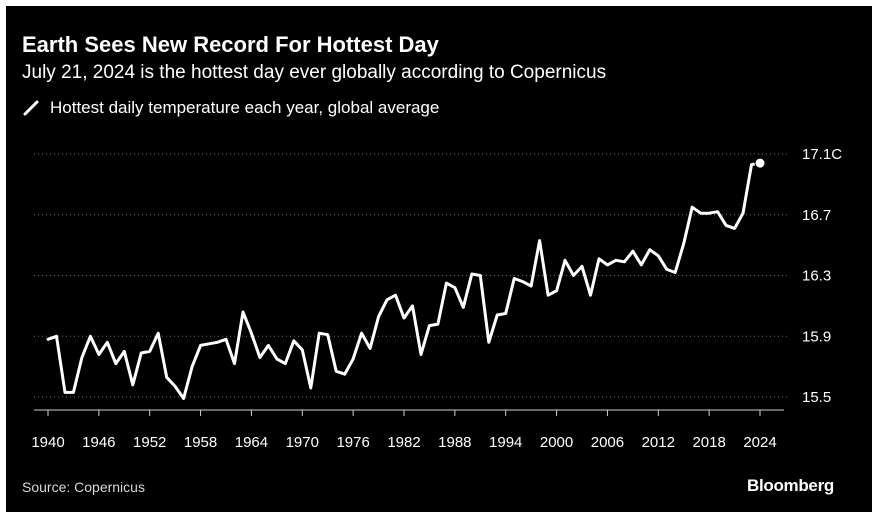 This screenshot has width=880, height=519. I want to click on legend-line-icon, so click(31, 108).